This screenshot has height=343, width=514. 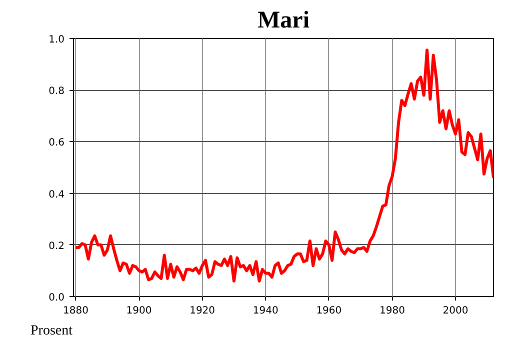 I want to click on x-tick-label: 2000, so click(x=455, y=311).